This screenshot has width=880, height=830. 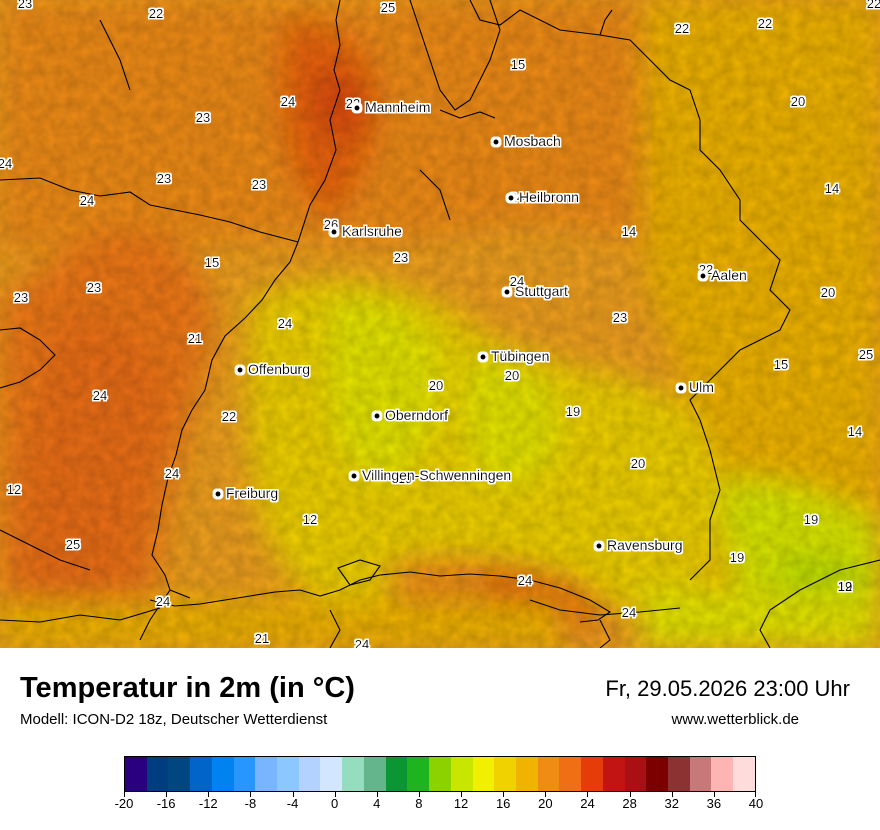 I want to click on city-label: Tübingen, so click(x=520, y=356).